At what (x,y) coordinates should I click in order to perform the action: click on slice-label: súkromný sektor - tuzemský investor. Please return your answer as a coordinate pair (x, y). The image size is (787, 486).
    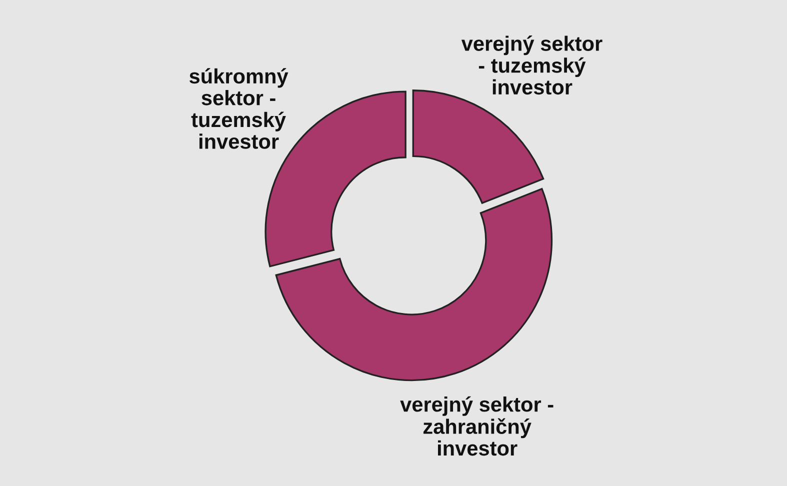
    Looking at the image, I should click on (238, 108).